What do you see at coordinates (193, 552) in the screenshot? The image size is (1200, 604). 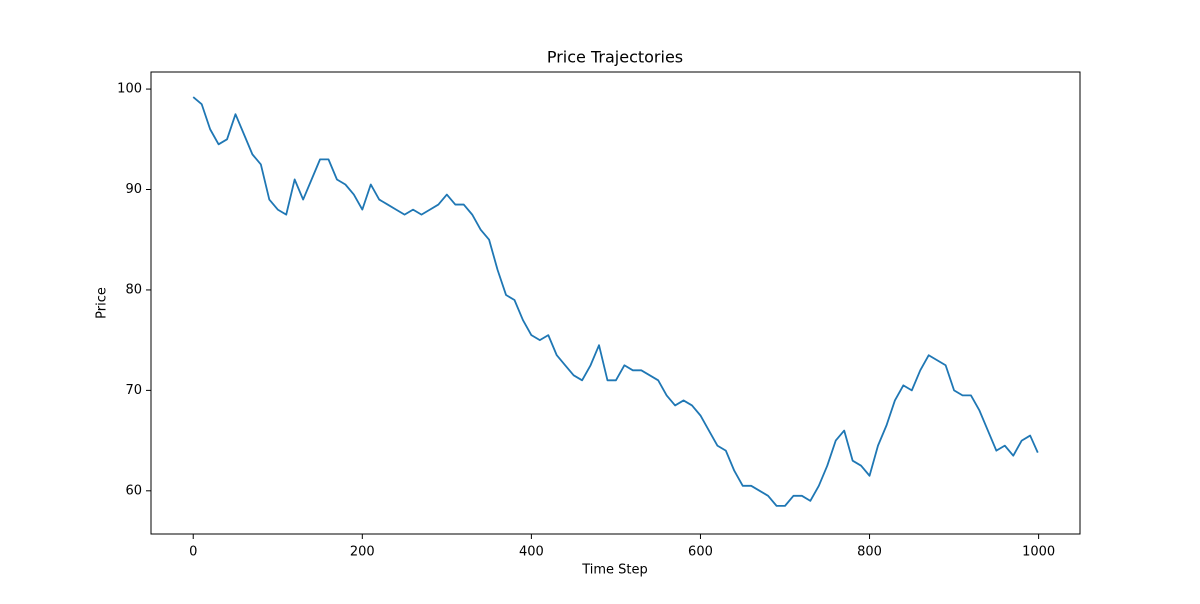 I see `x-tick-label: 0` at bounding box center [193, 552].